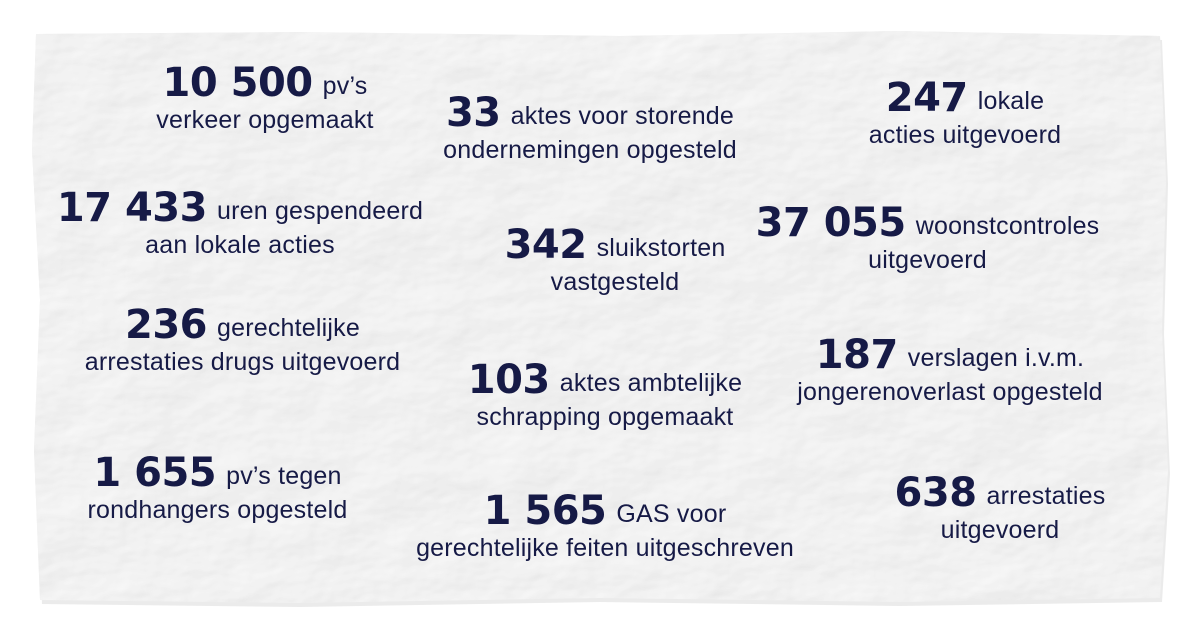 The height and width of the screenshot is (630, 1200). I want to click on stat-number: 103, so click(509, 380).